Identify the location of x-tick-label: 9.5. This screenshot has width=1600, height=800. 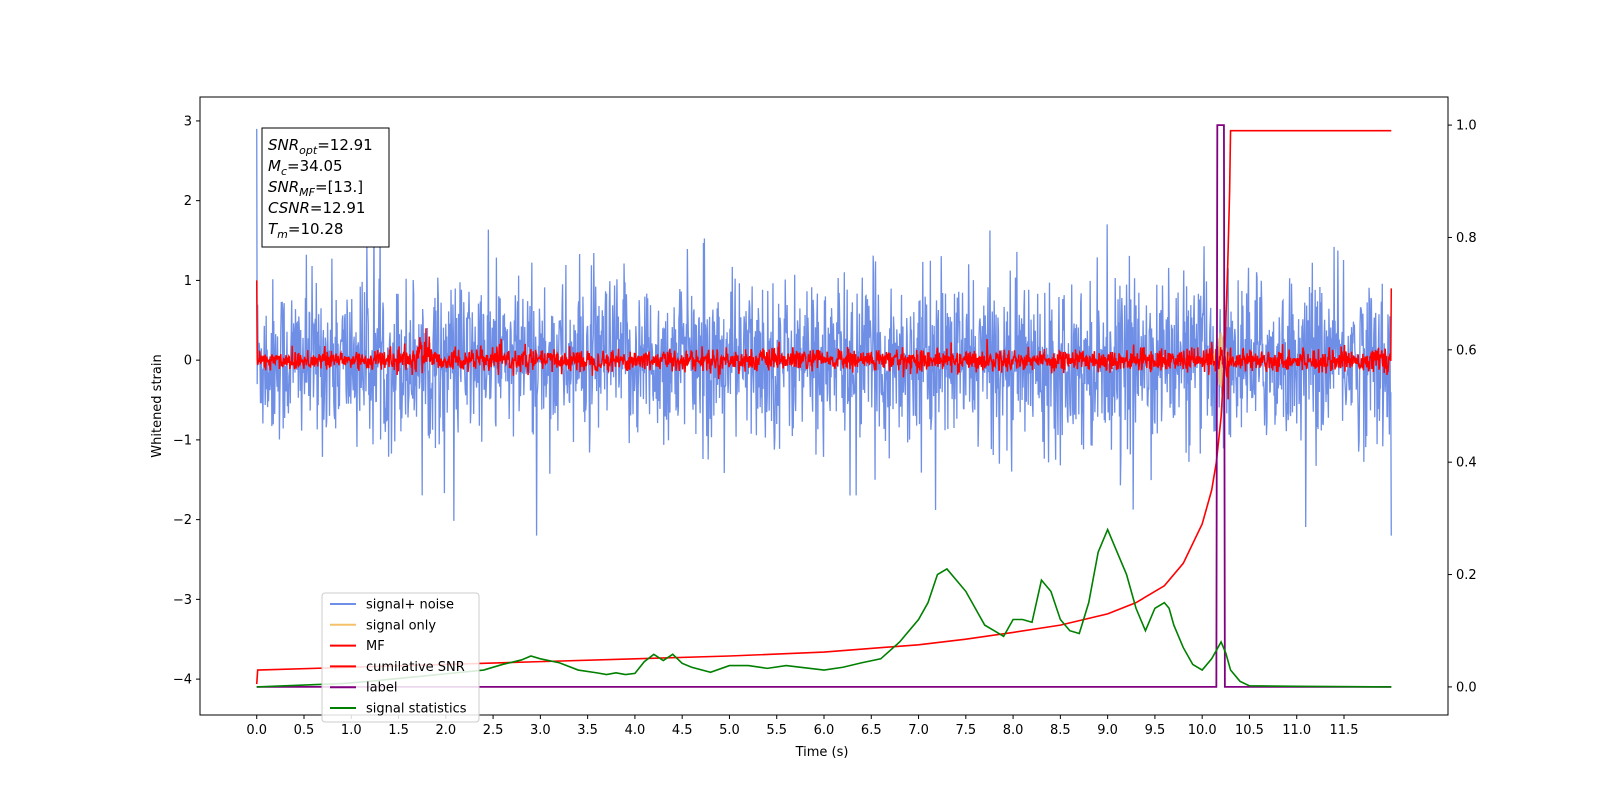
(1155, 730).